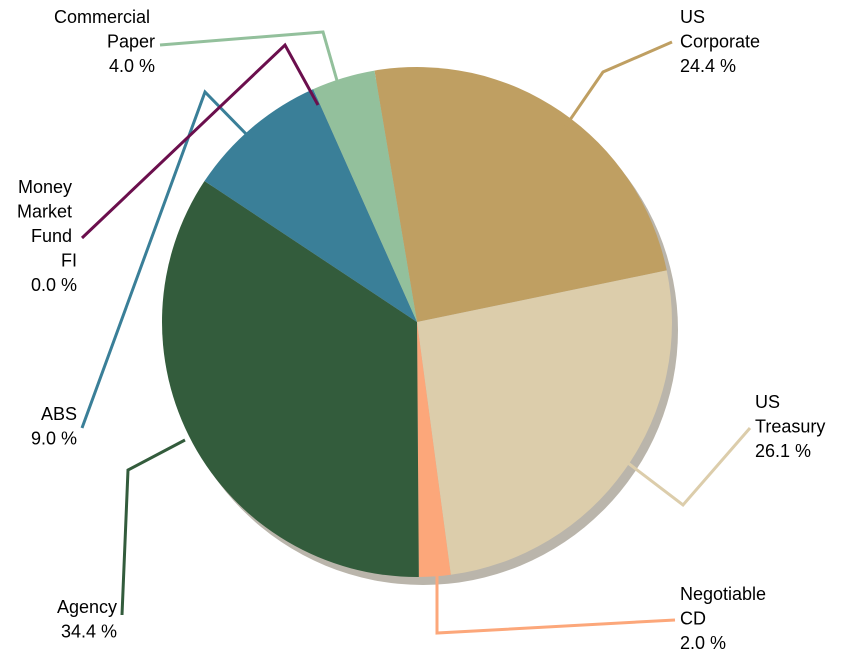  I want to click on value-label: 34.4 %, so click(89, 631).